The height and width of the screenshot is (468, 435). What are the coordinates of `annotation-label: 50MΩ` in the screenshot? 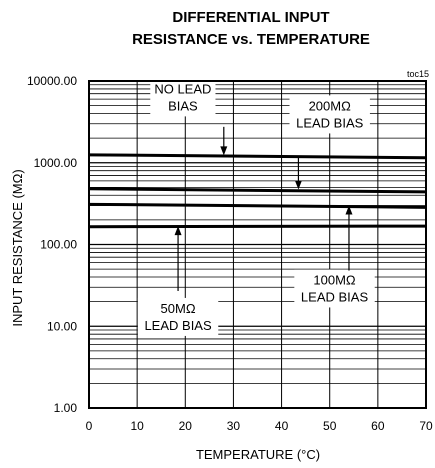 It's located at (178, 308).